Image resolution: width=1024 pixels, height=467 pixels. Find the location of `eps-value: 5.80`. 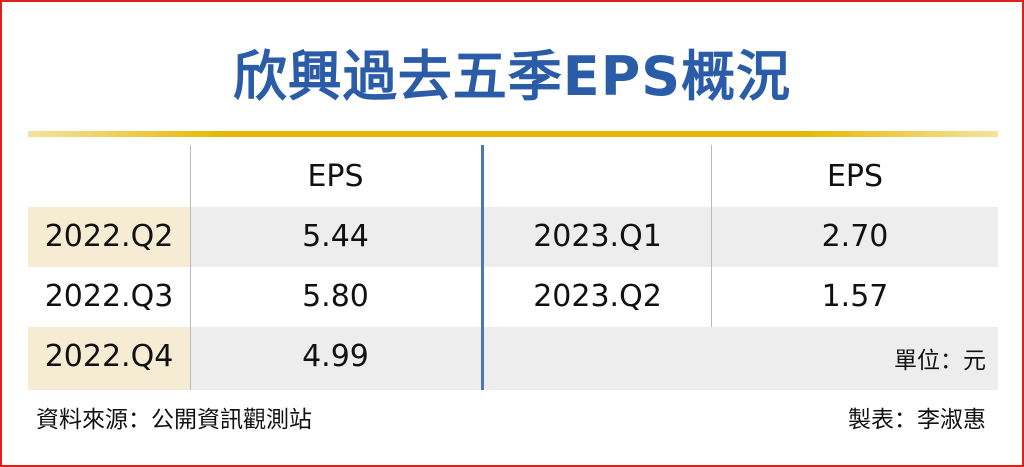

eps-value: 5.80 is located at coordinates (335, 296).